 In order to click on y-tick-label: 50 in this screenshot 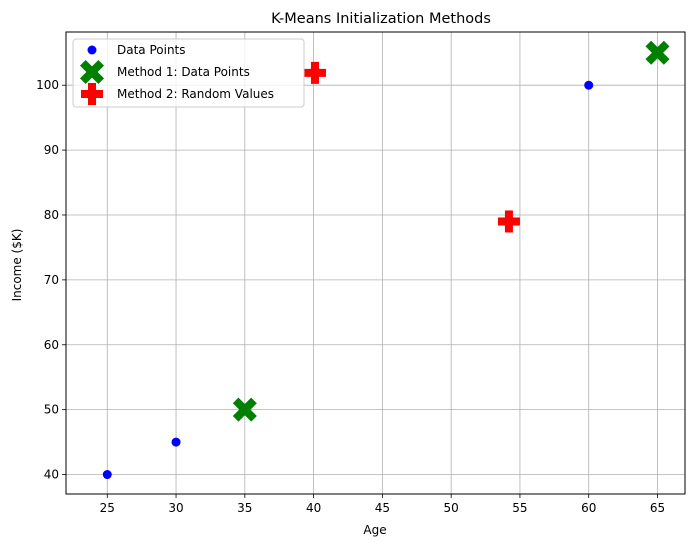, I will do `click(51, 410)`.